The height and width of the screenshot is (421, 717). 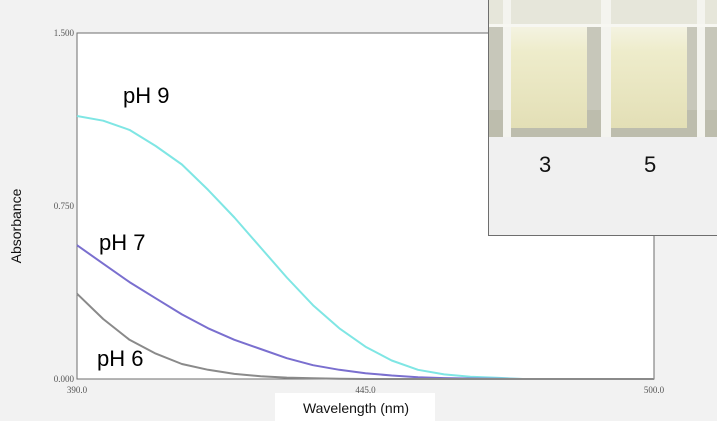 What do you see at coordinates (603, 68) in the screenshot?
I see `cuvette-photo` at bounding box center [603, 68].